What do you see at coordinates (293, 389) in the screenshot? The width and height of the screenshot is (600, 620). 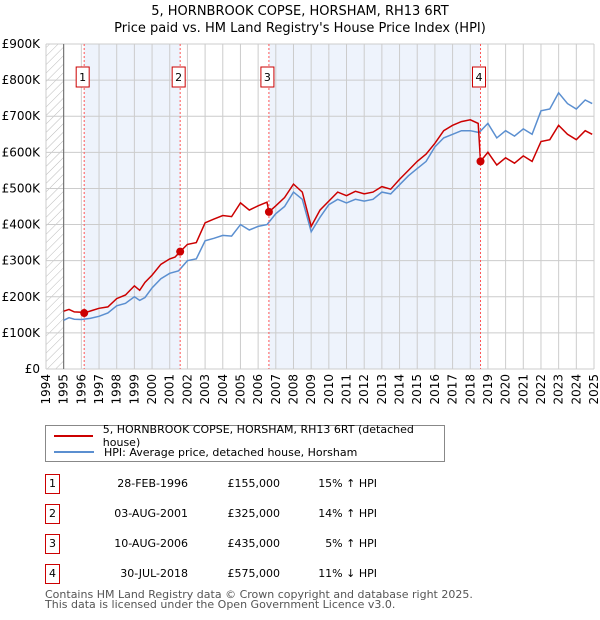 I see `x-tick-label: 2008` at bounding box center [293, 389].